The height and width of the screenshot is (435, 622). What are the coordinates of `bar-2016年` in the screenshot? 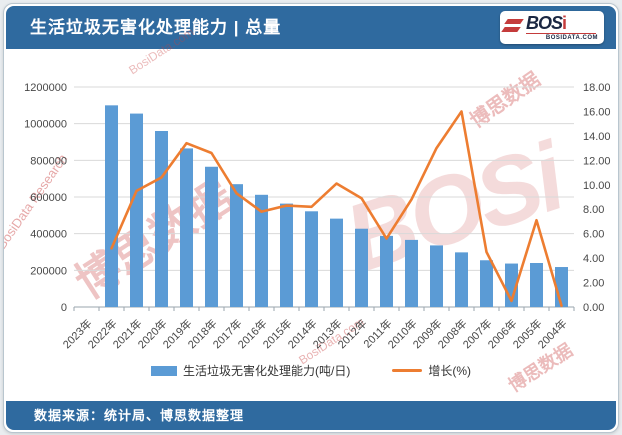 It's located at (261, 250).